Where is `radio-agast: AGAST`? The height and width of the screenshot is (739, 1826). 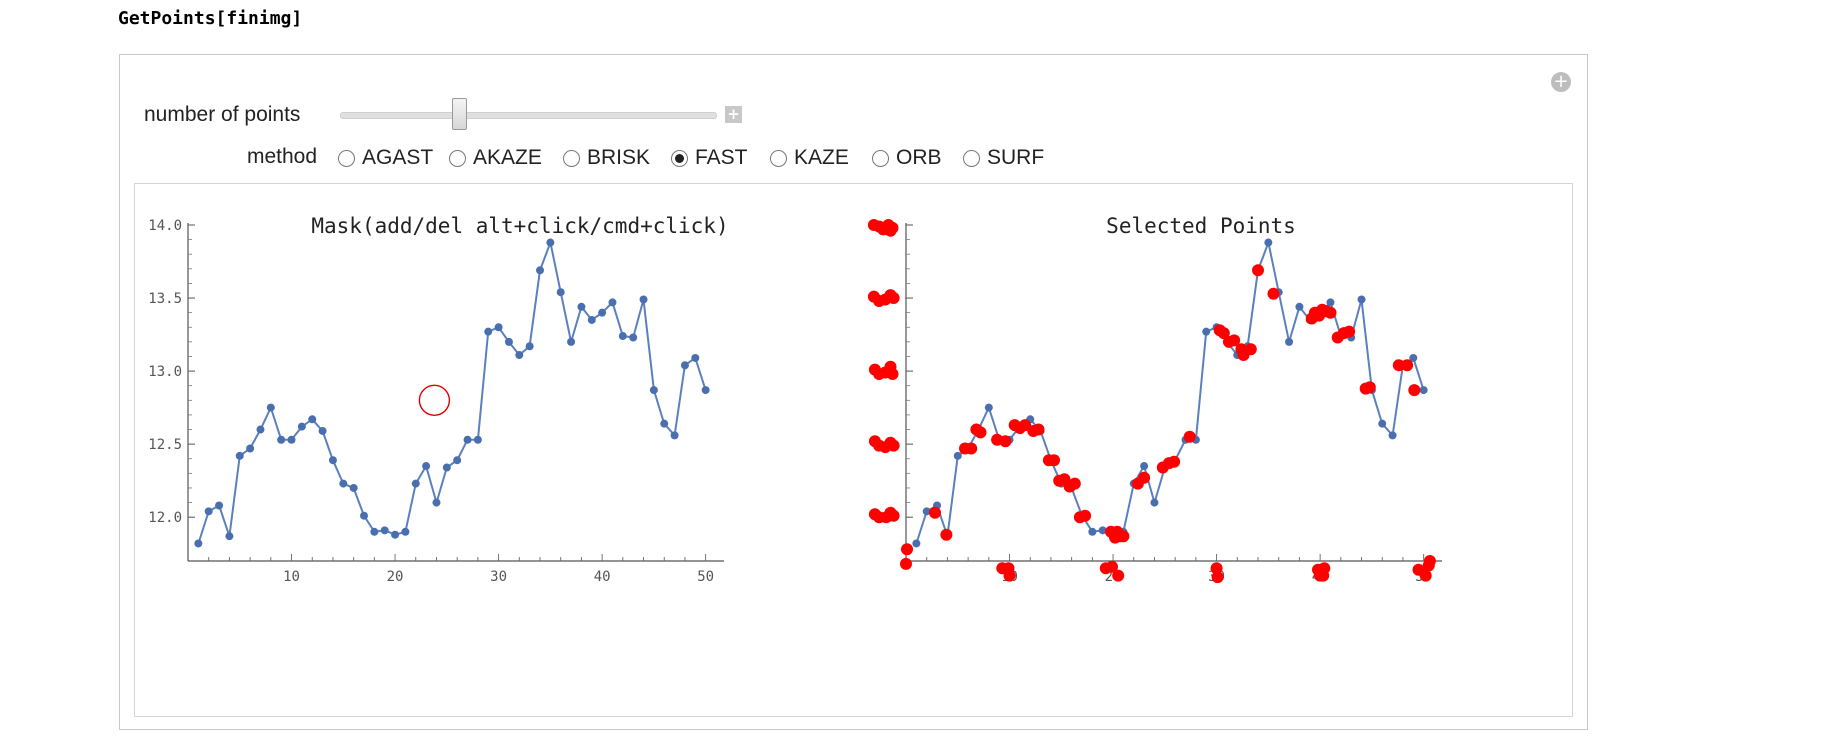
radio-agast: AGAST is located at coordinates (385, 158).